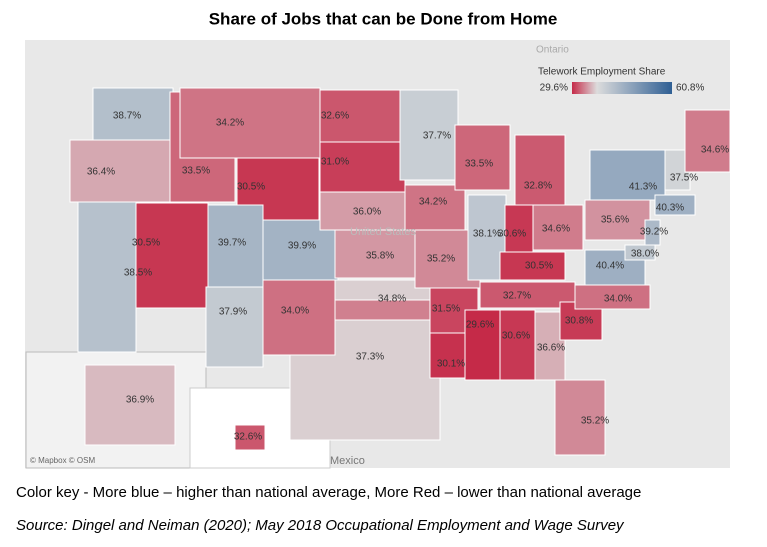 This screenshot has width=767, height=547. Describe the element at coordinates (62, 460) in the screenshot. I see `attribution: © Mapbox © OSM` at that location.